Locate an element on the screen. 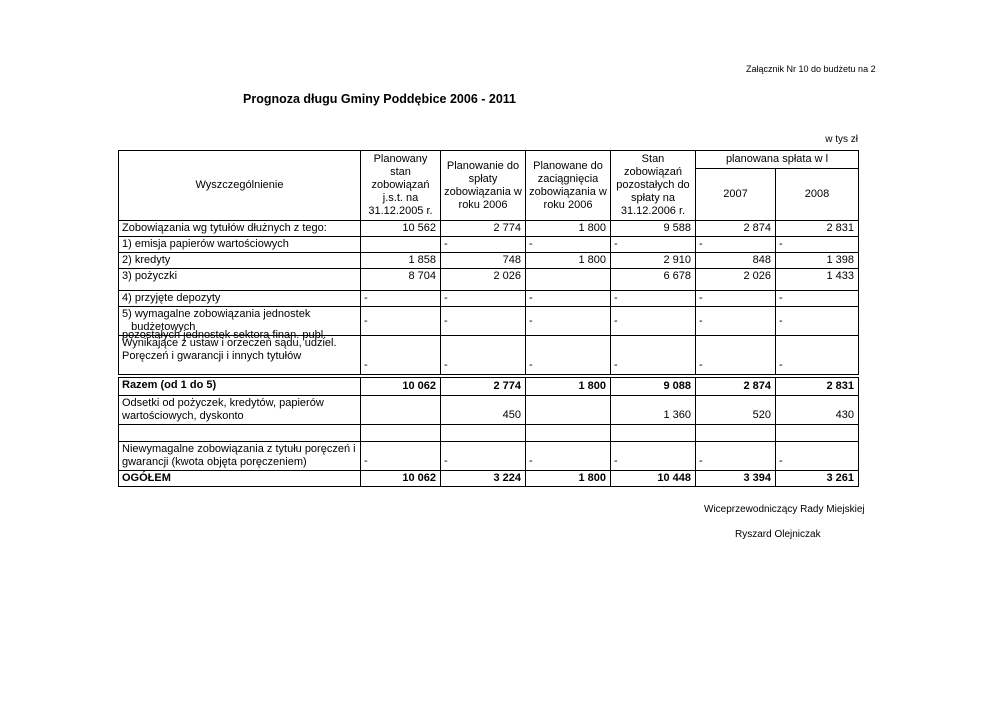  row-value: 3 394 is located at coordinates (735, 478).